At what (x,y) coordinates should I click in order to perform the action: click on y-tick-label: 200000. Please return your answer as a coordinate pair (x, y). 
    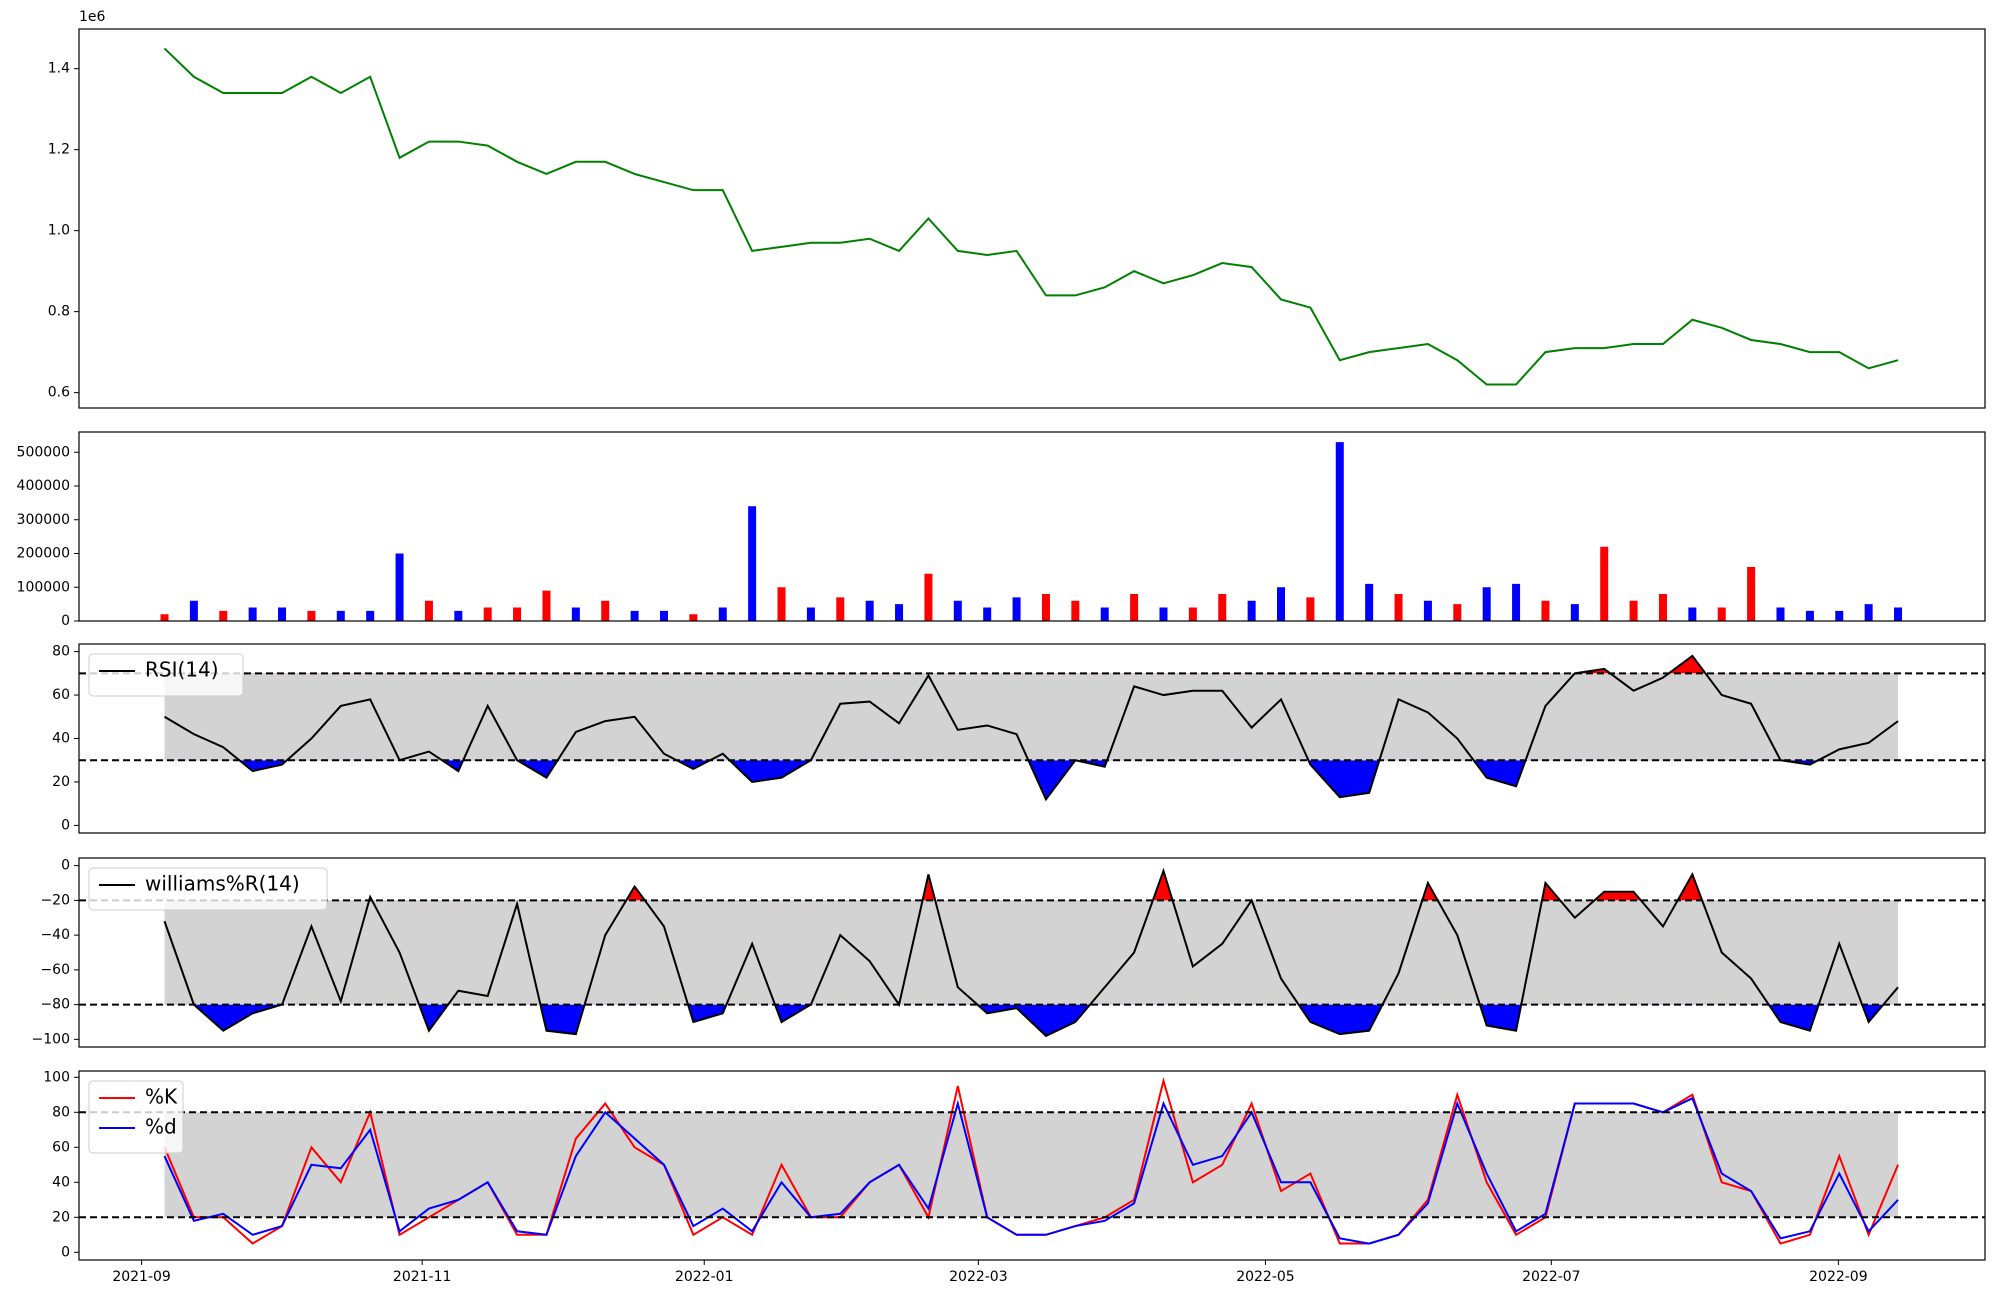
    Looking at the image, I should click on (43, 554).